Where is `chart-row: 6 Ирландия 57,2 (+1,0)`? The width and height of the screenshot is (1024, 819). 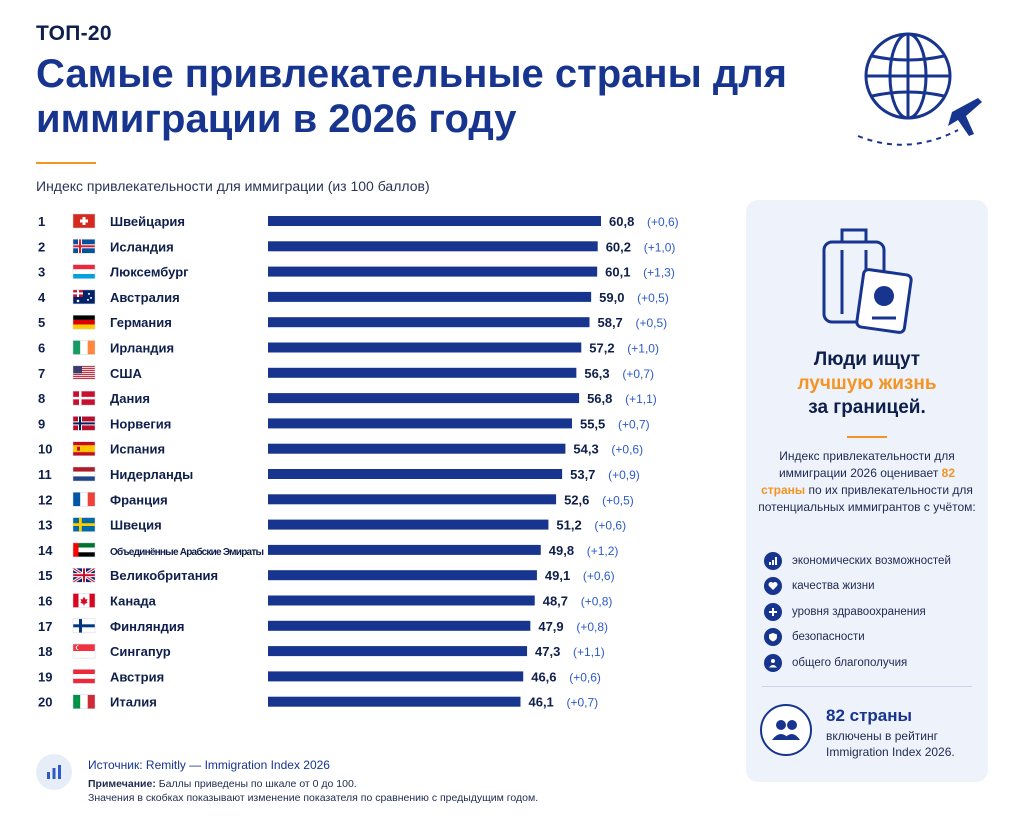 chart-row: 6 Ирландия 57,2 (+1,0) is located at coordinates (348, 348).